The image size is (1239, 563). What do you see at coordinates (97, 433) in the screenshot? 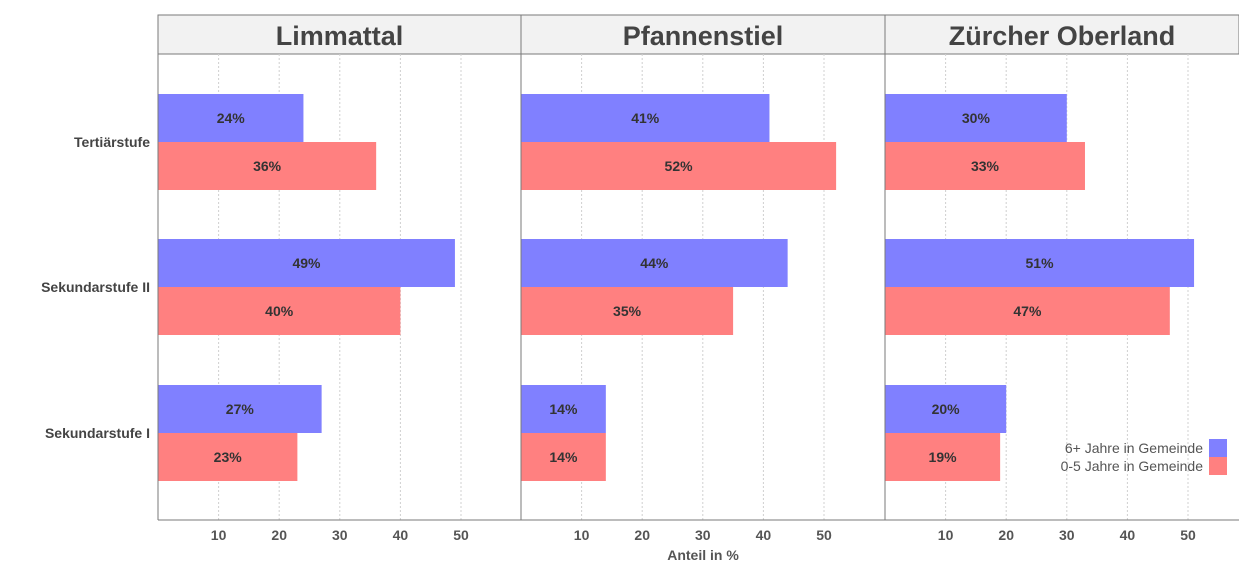
I see `y-category-label: Sekundarstufe I` at bounding box center [97, 433].